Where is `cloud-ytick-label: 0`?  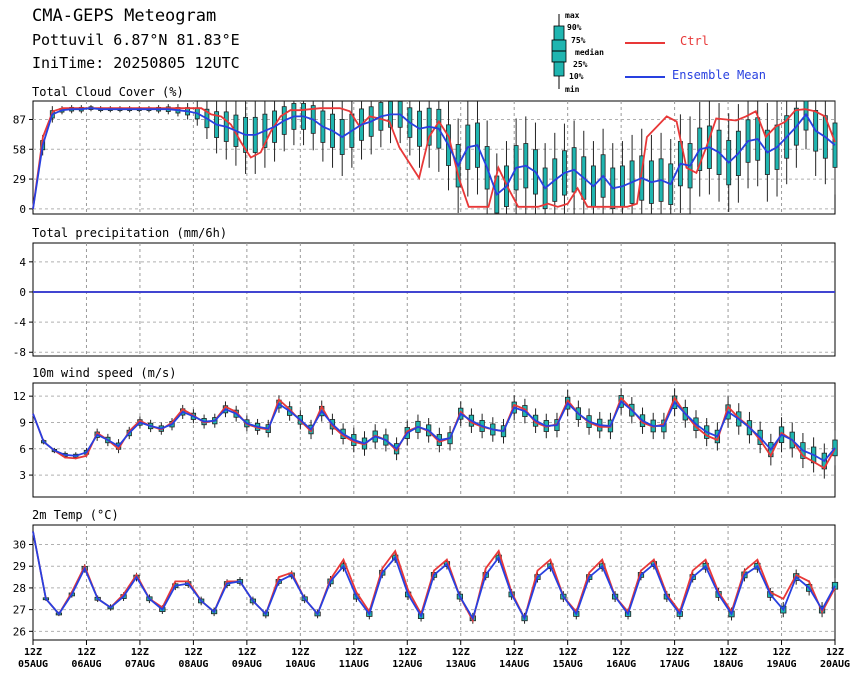 cloud-ytick-label: 0 is located at coordinates (22, 209).